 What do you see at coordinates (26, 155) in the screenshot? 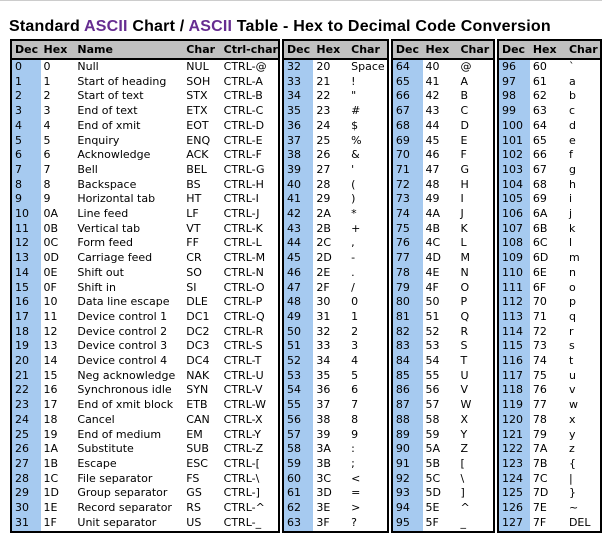
I see `cell-dec: 6` at bounding box center [26, 155].